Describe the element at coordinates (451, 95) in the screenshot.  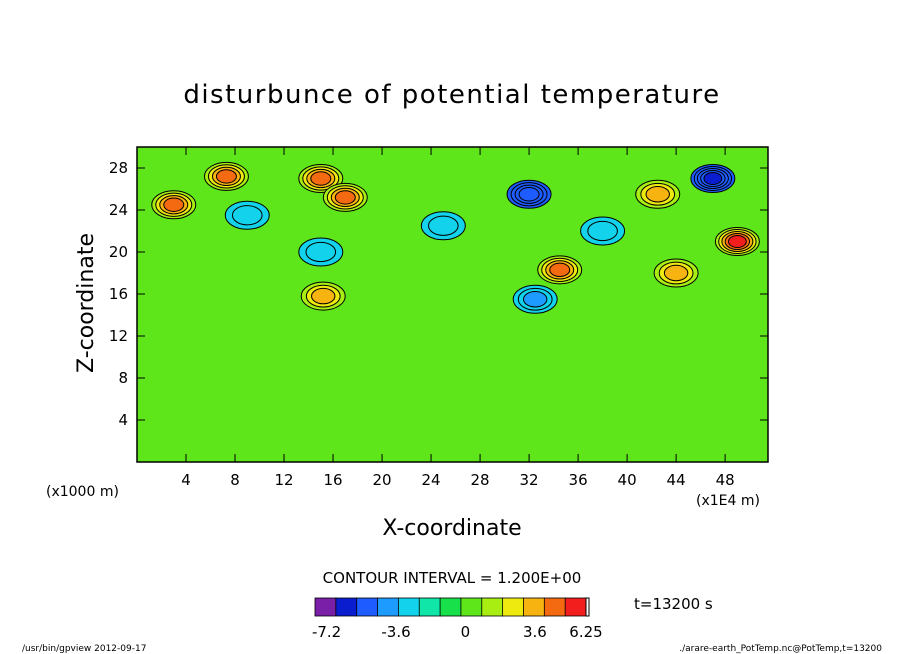
I see `chart-title: disturbunce of potential temperature` at that location.